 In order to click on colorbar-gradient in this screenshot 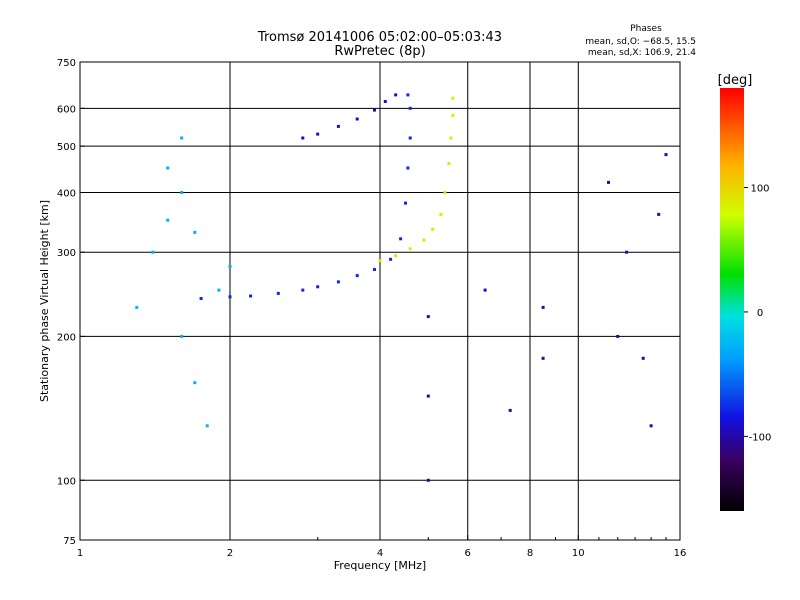, I will do `click(732, 299)`.